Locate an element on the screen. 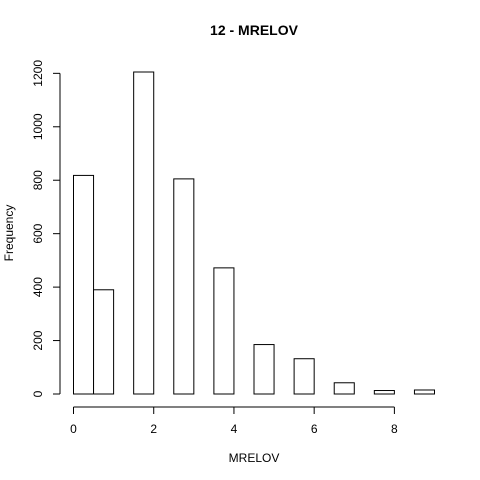  x-tick-label: 8 is located at coordinates (394, 429).